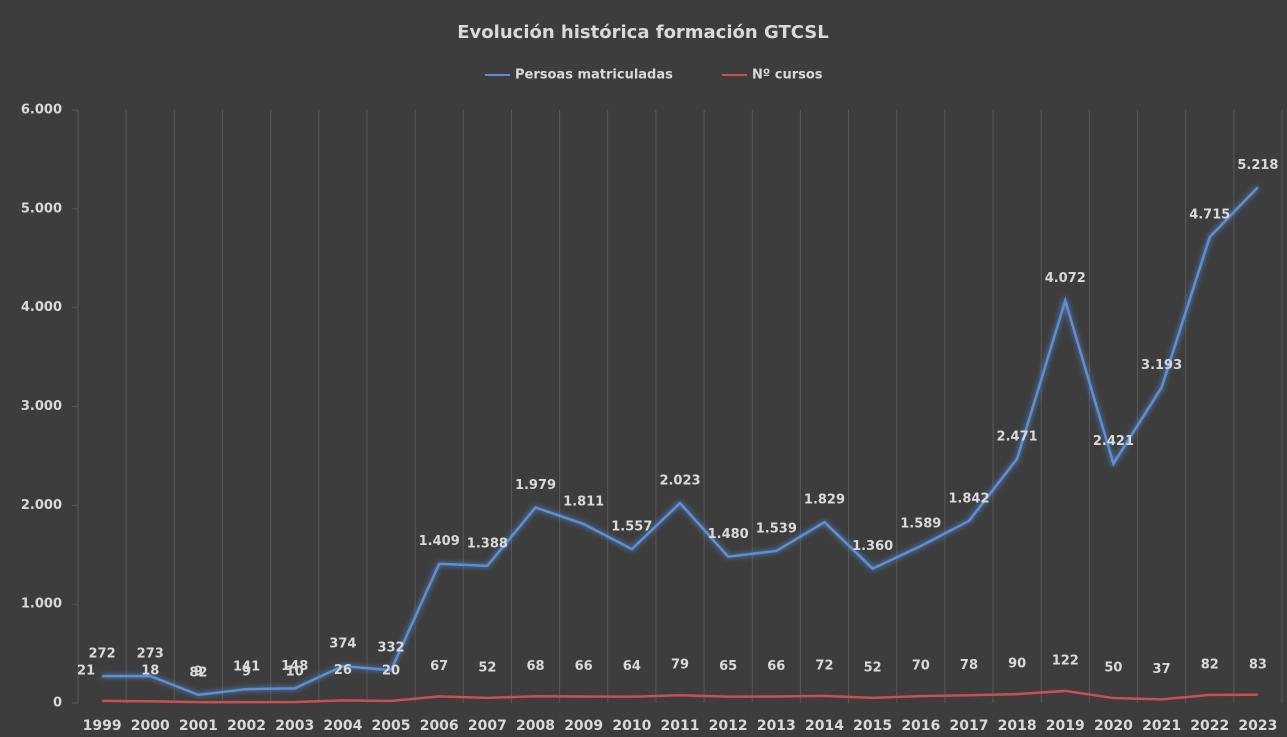 This screenshot has width=1287, height=737. What do you see at coordinates (969, 665) in the screenshot?
I see `data-label: 78` at bounding box center [969, 665].